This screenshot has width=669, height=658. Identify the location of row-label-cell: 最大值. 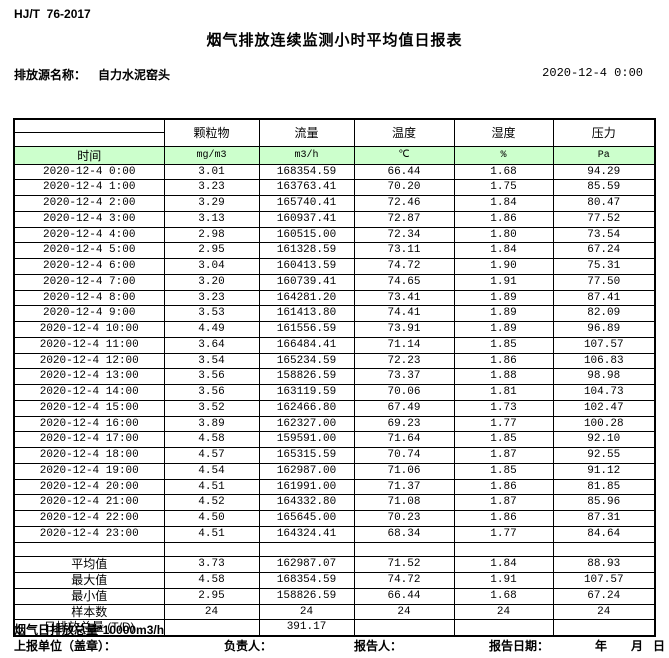
(89, 580).